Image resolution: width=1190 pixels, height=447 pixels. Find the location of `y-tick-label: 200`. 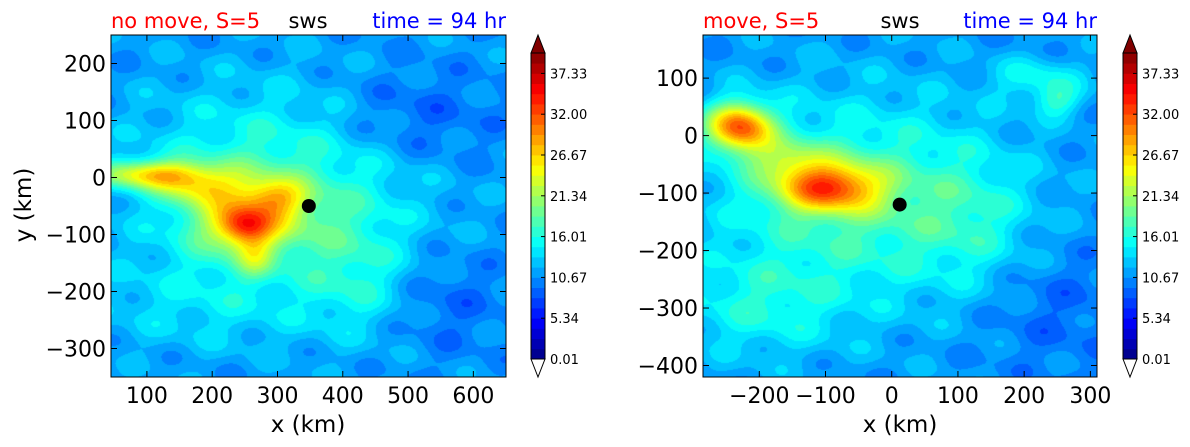

y-tick-label: 200 is located at coordinates (85, 65).